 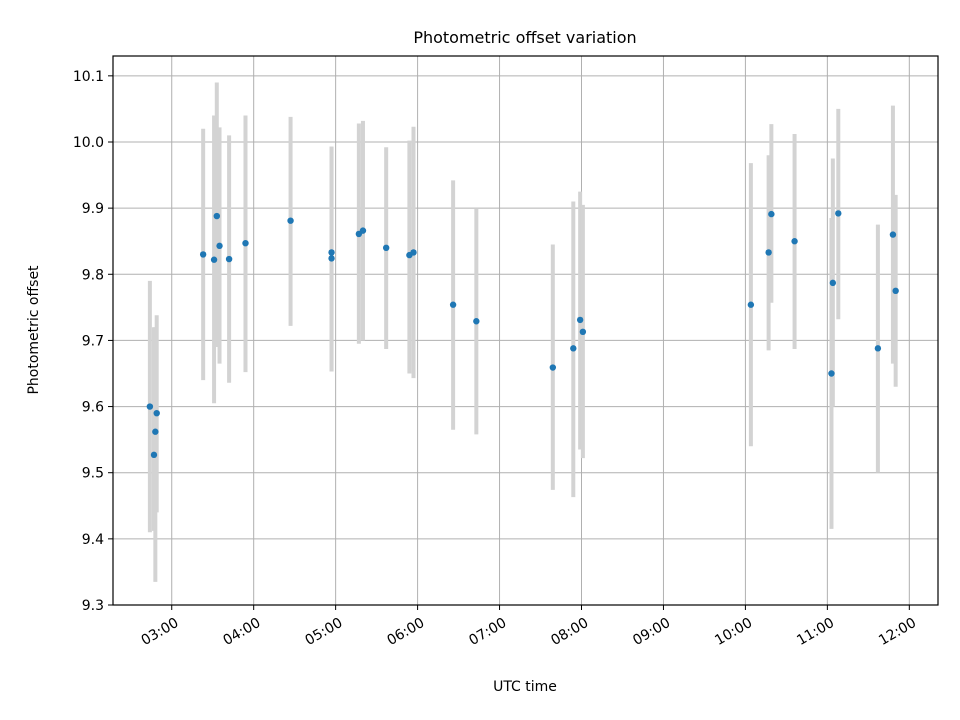 What do you see at coordinates (405, 632) in the screenshot?
I see `x-tick-label: 06:00` at bounding box center [405, 632].